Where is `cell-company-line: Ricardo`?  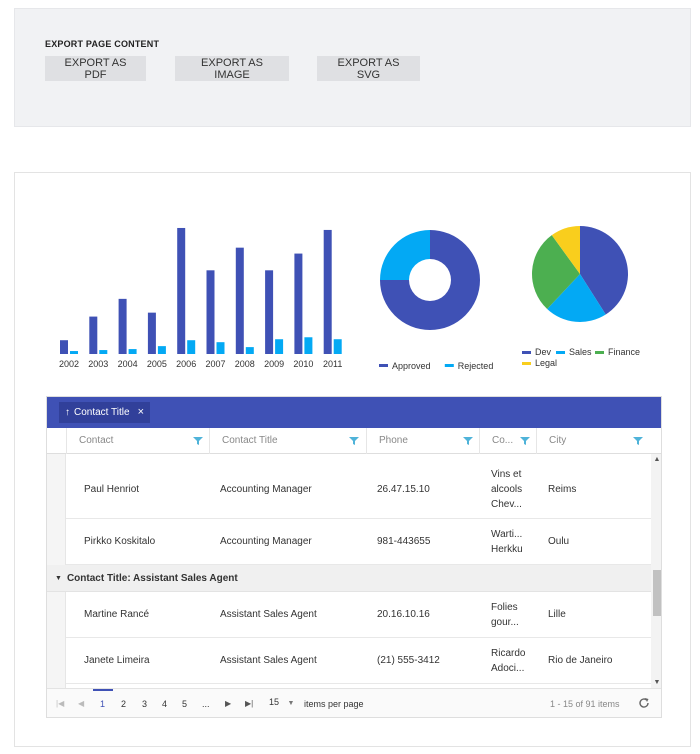
cell-company-line: Ricardo is located at coordinates (508, 653).